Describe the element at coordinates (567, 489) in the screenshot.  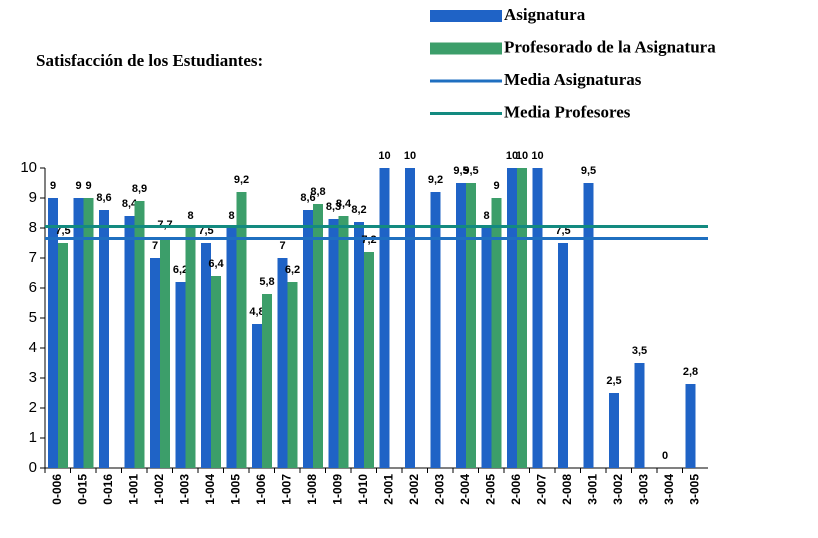
I see `x-tick-label: 2-008` at that location.